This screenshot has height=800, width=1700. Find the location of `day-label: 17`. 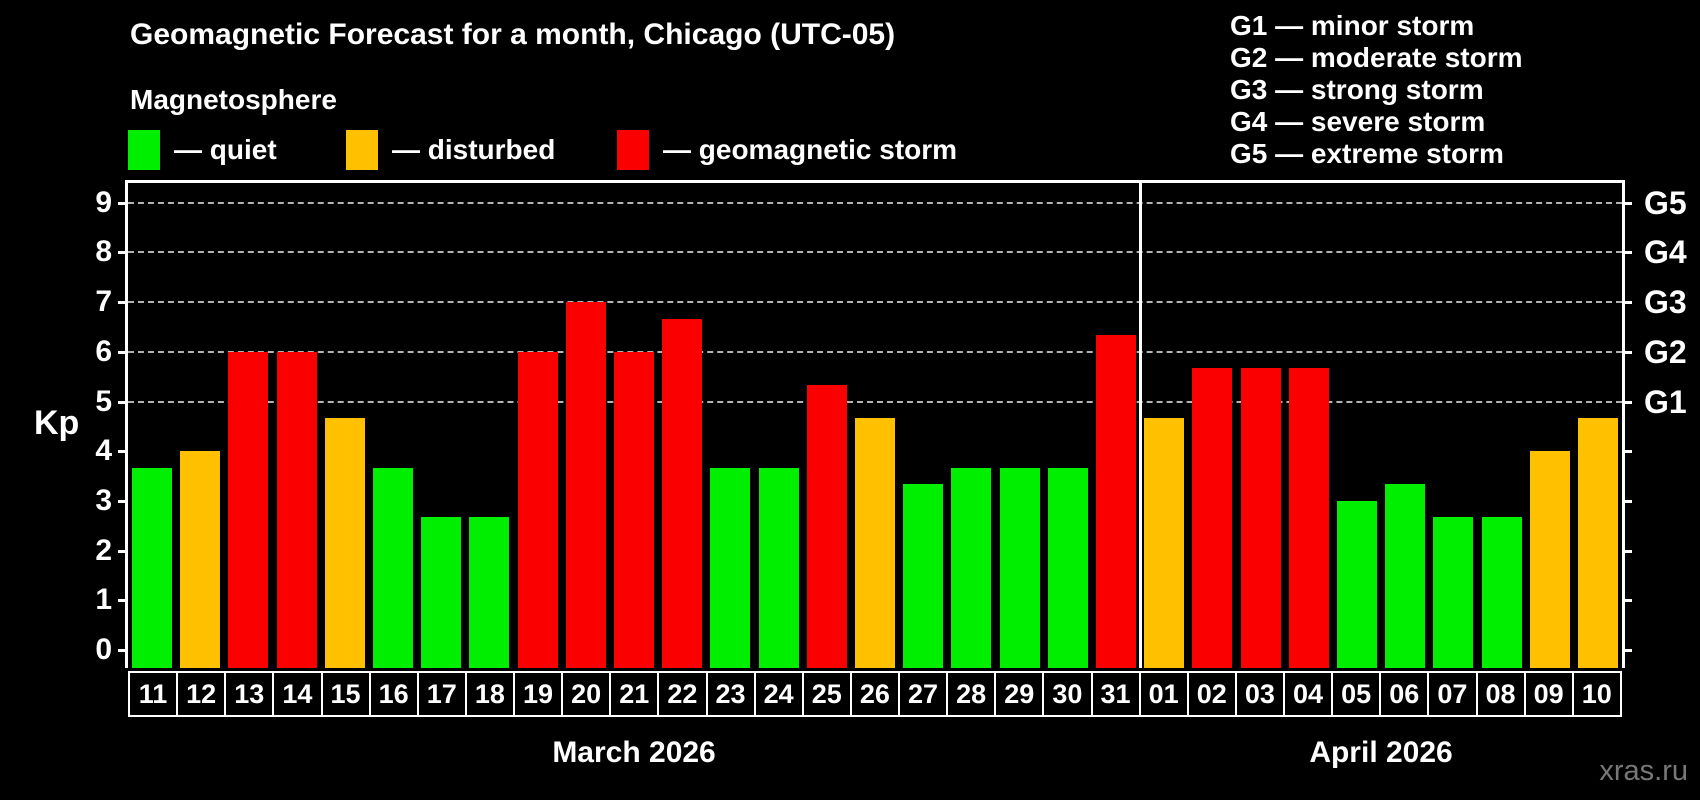

day-label: 17 is located at coordinates (440, 694).